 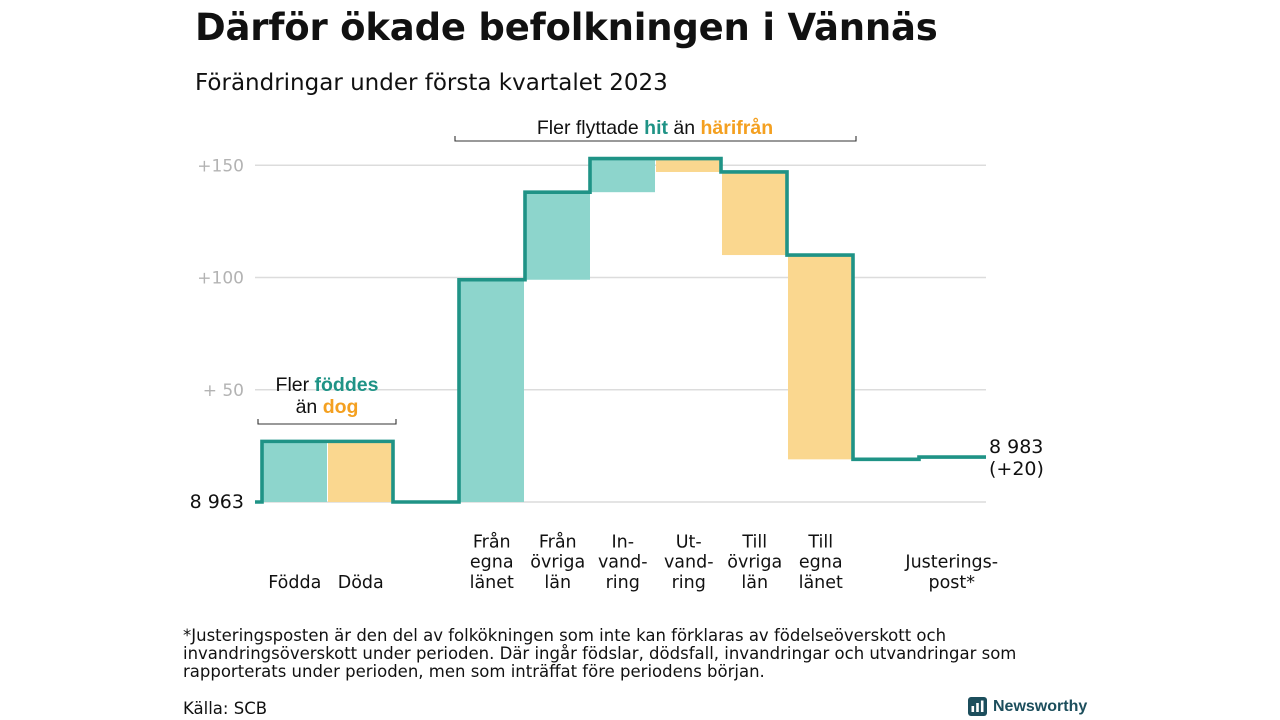 What do you see at coordinates (754, 213) in the screenshot?
I see `bar-tillövrigalän` at bounding box center [754, 213].